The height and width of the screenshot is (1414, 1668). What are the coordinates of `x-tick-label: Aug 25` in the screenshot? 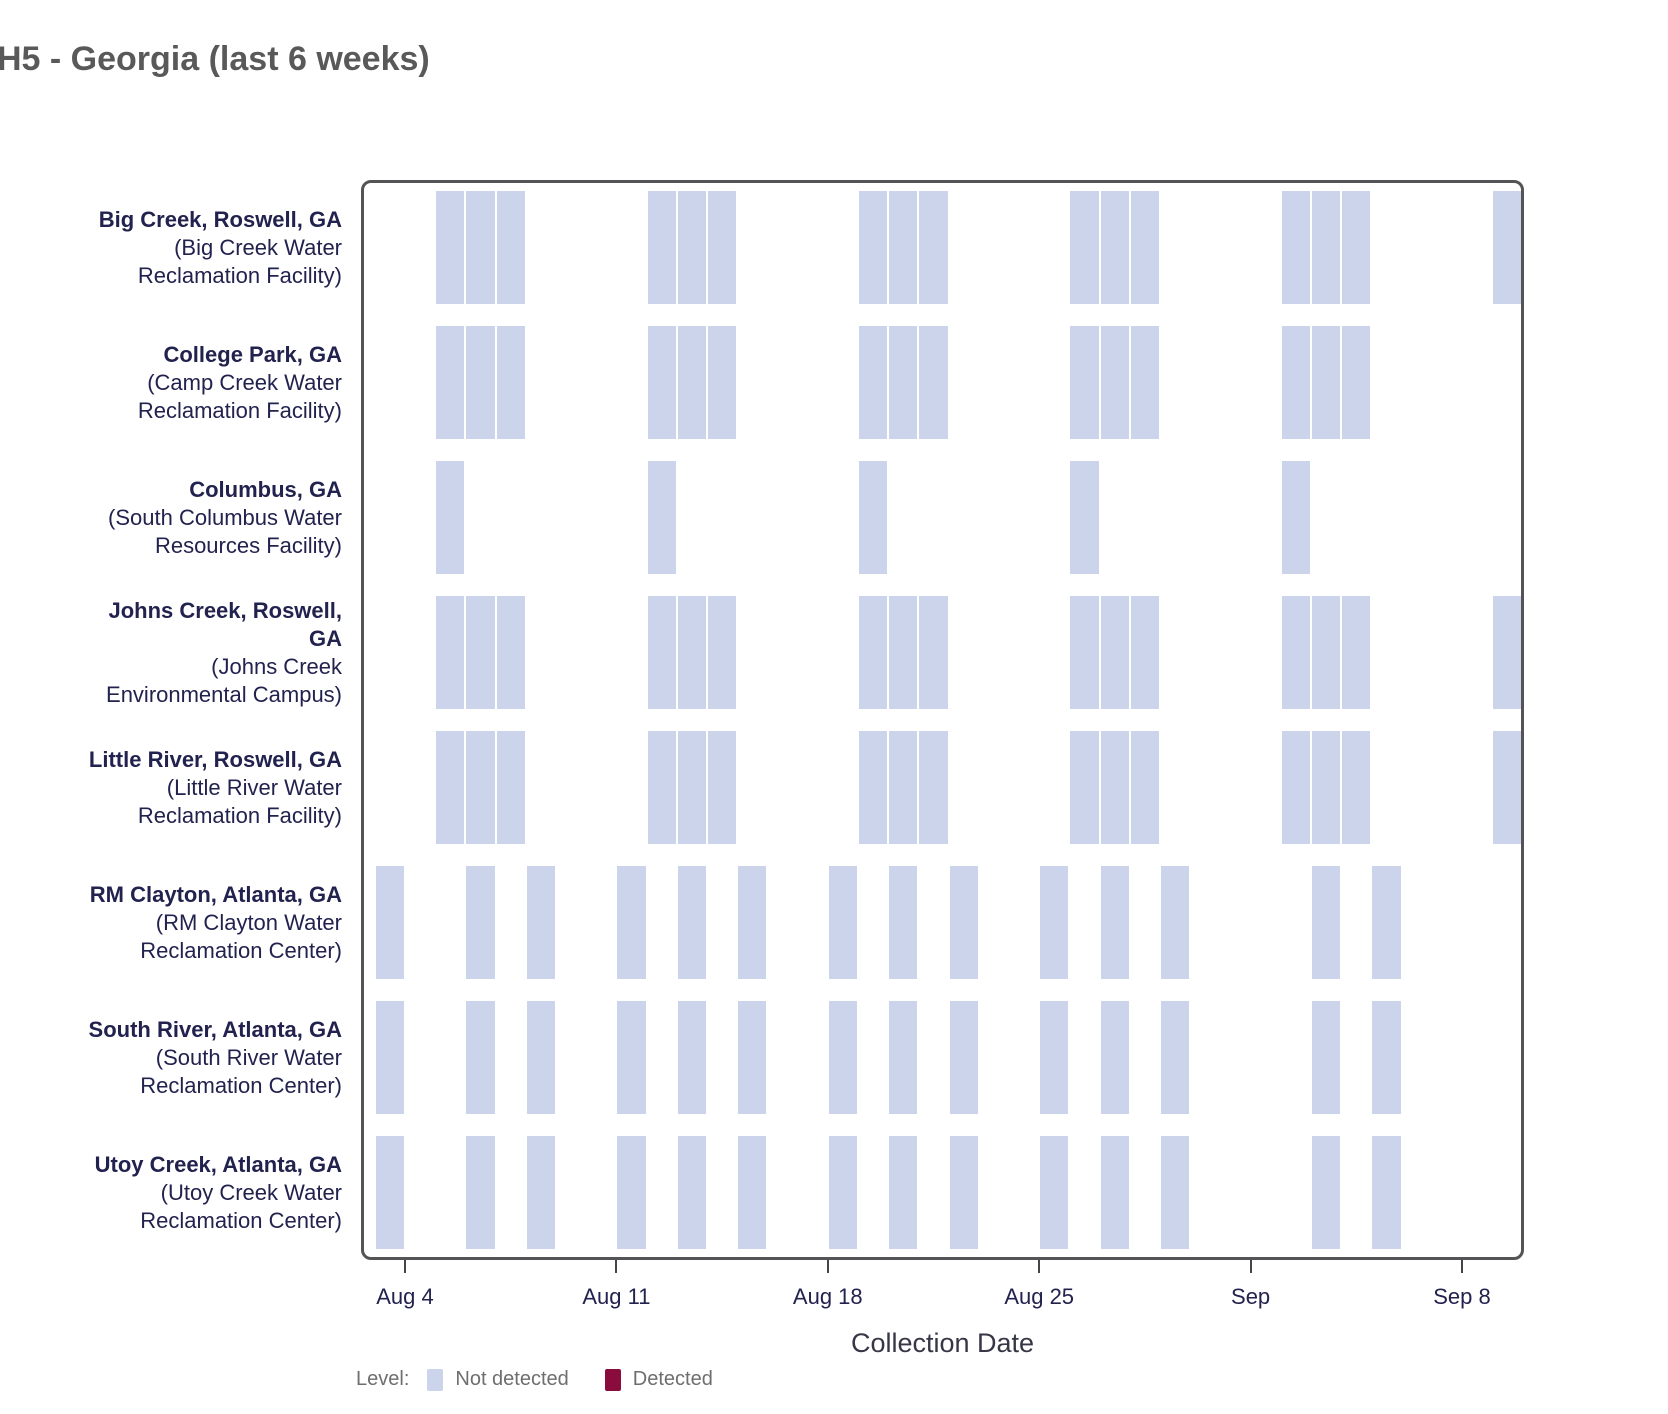 It's located at (1039, 1296).